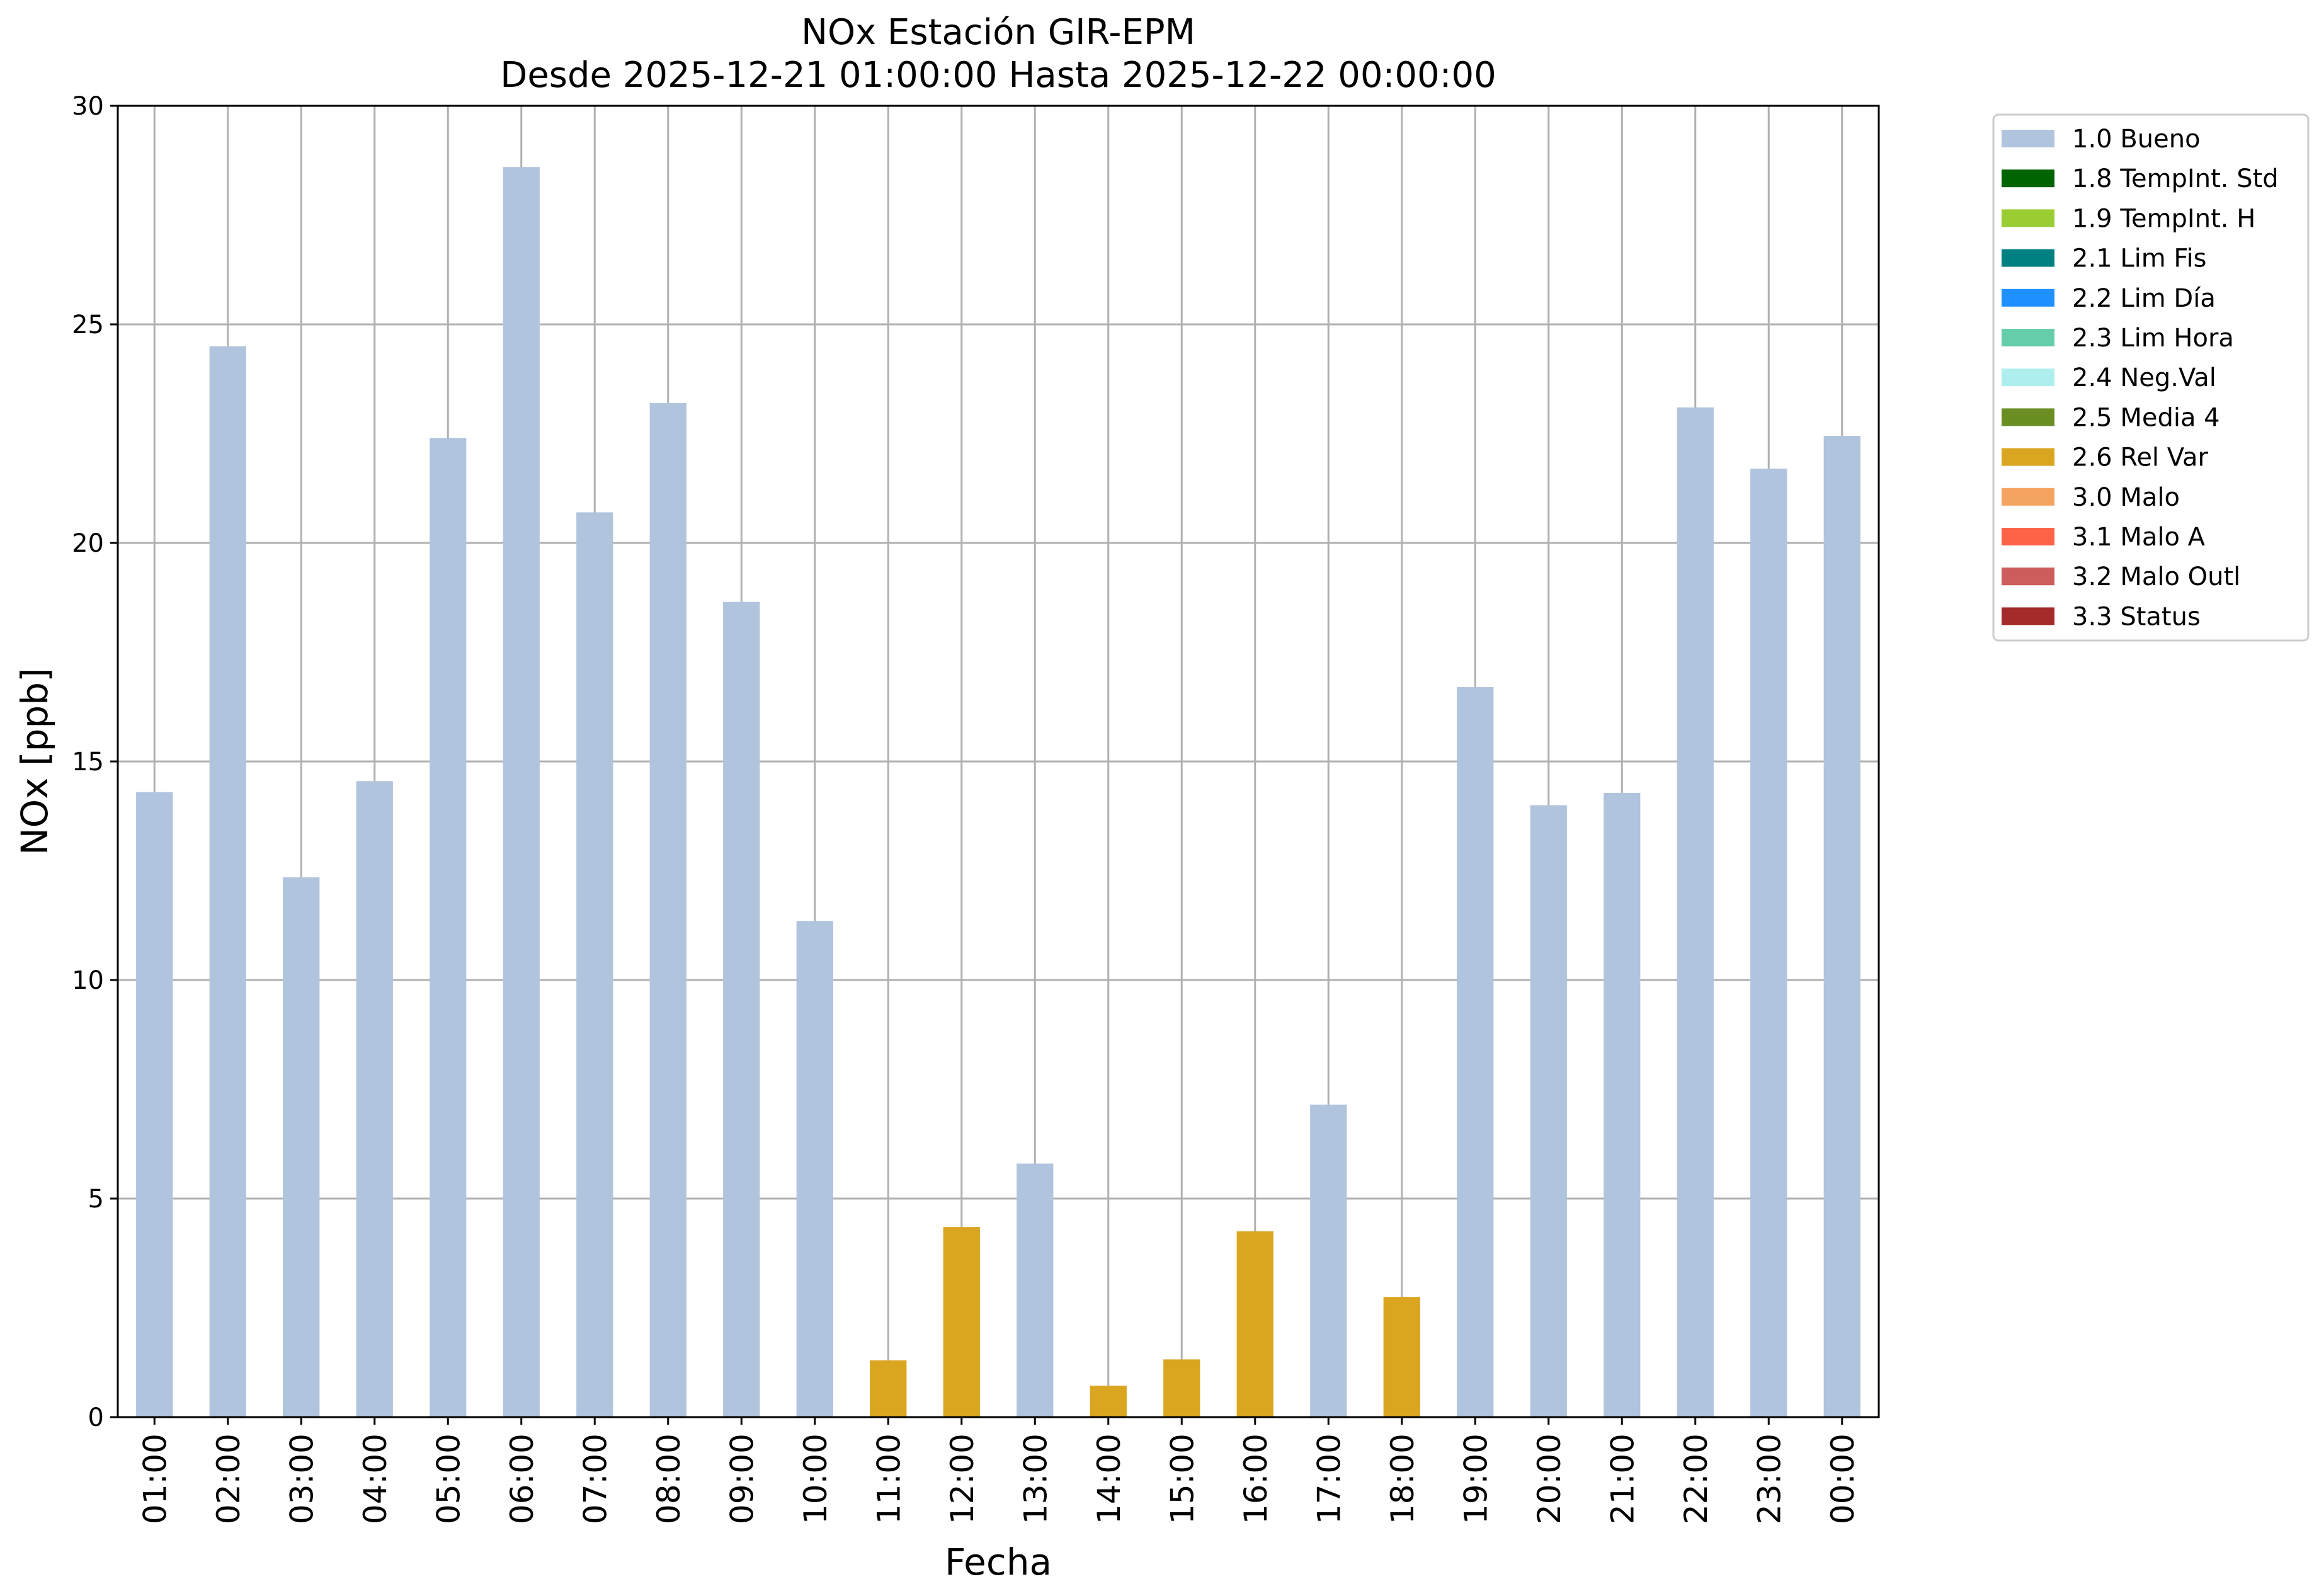 The height and width of the screenshot is (1596, 2319). Describe the element at coordinates (669, 1479) in the screenshot. I see `x-tick-label: 08:00` at that location.